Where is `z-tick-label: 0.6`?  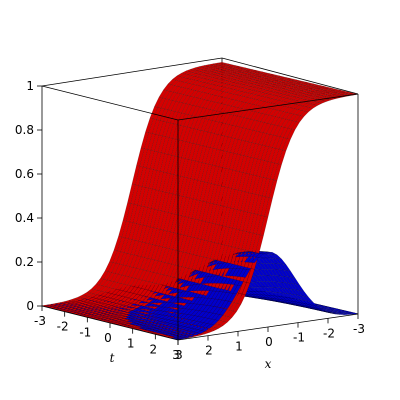 z-tick-label: 0.6 is located at coordinates (24, 174).